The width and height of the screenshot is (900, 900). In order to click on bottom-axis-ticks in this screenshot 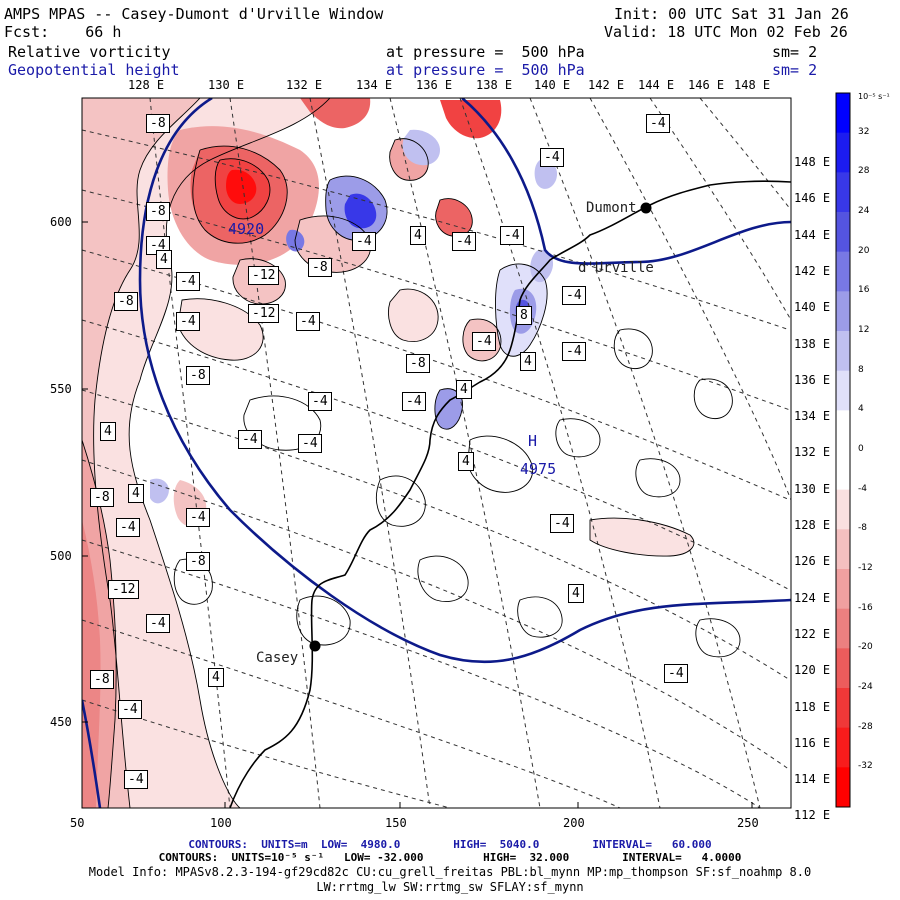, I will do `click(417, 805)`.